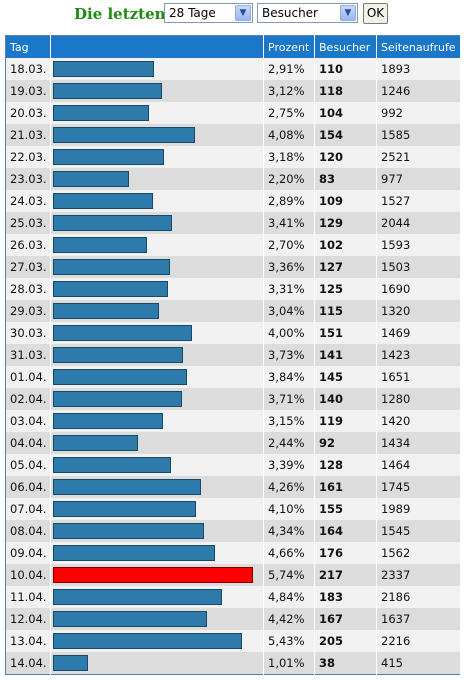 The height and width of the screenshot is (699, 466). I want to click on table-row: 11.04. 4,84% 183 2186, so click(233, 597).